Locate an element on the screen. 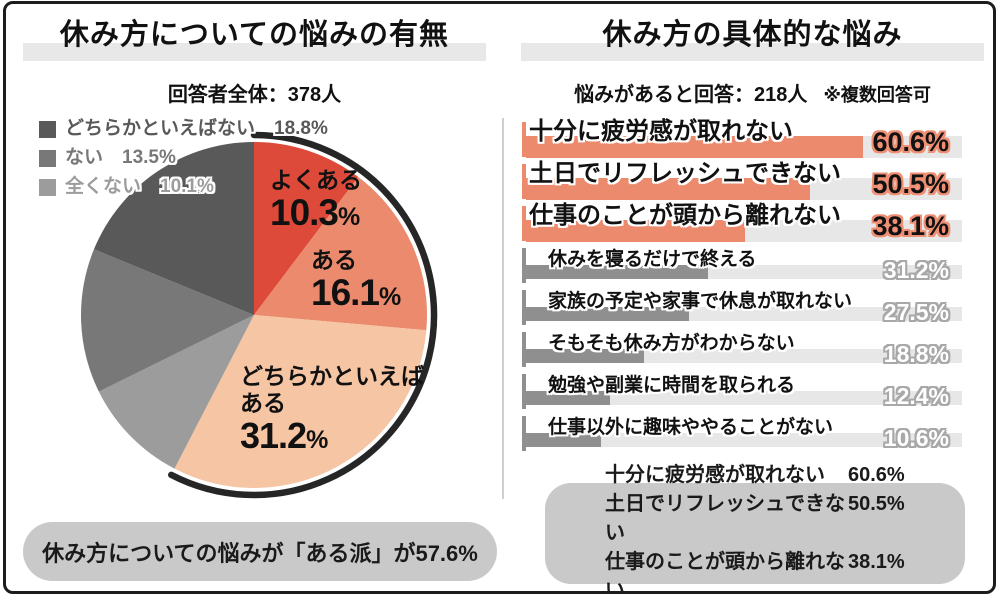 The height and width of the screenshot is (601, 1000). pie-label-value: 16.1 is located at coordinates (345, 292).